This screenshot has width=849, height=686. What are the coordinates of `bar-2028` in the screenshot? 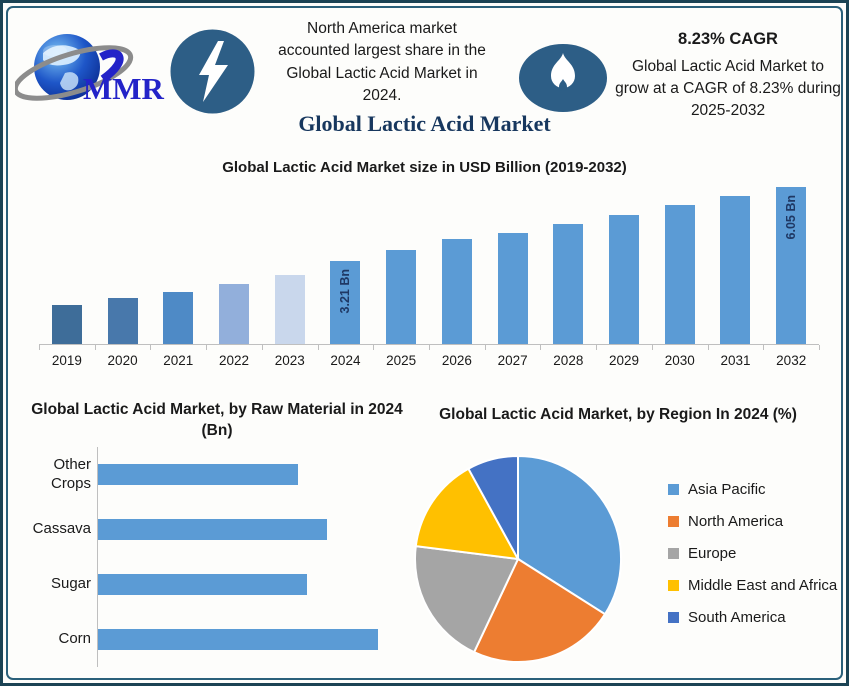 It's located at (568, 284).